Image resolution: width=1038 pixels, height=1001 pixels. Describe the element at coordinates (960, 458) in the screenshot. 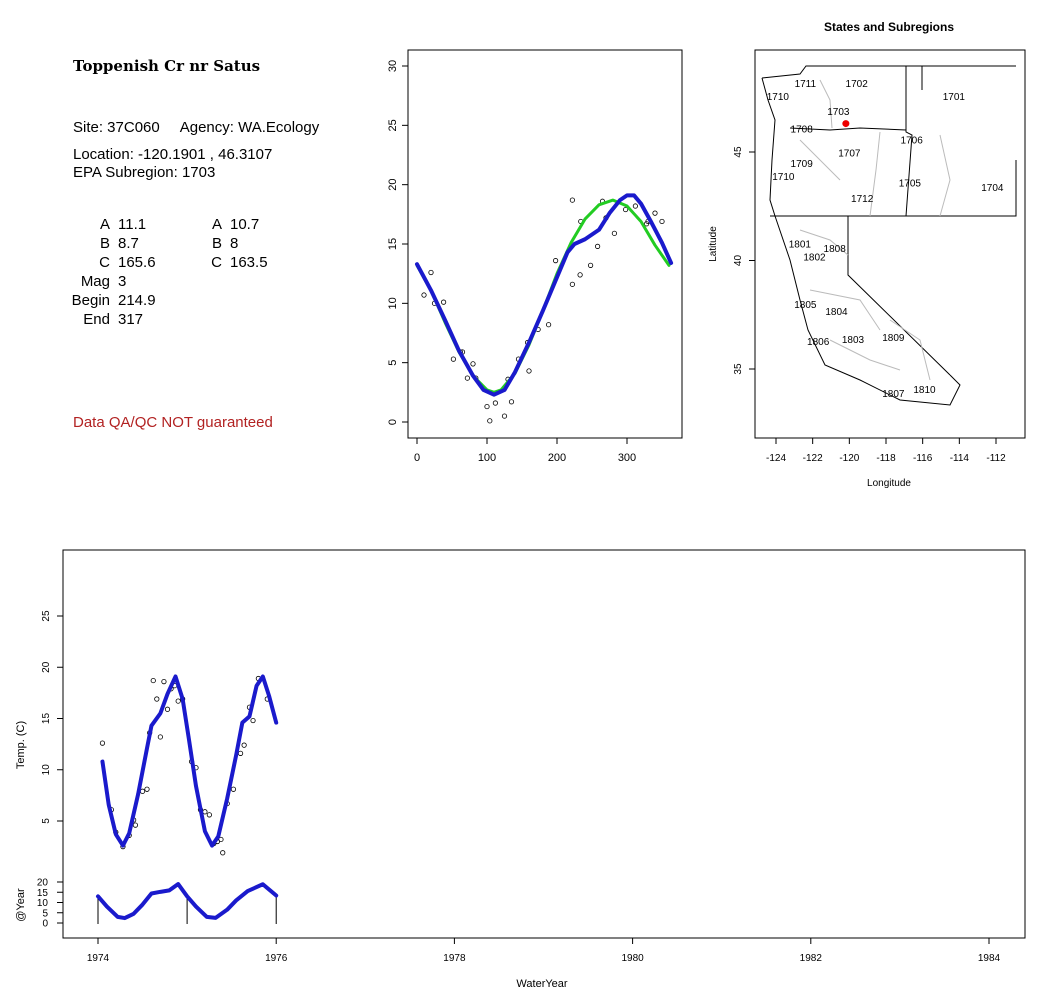

I see `map-x-tick-label: -114` at that location.